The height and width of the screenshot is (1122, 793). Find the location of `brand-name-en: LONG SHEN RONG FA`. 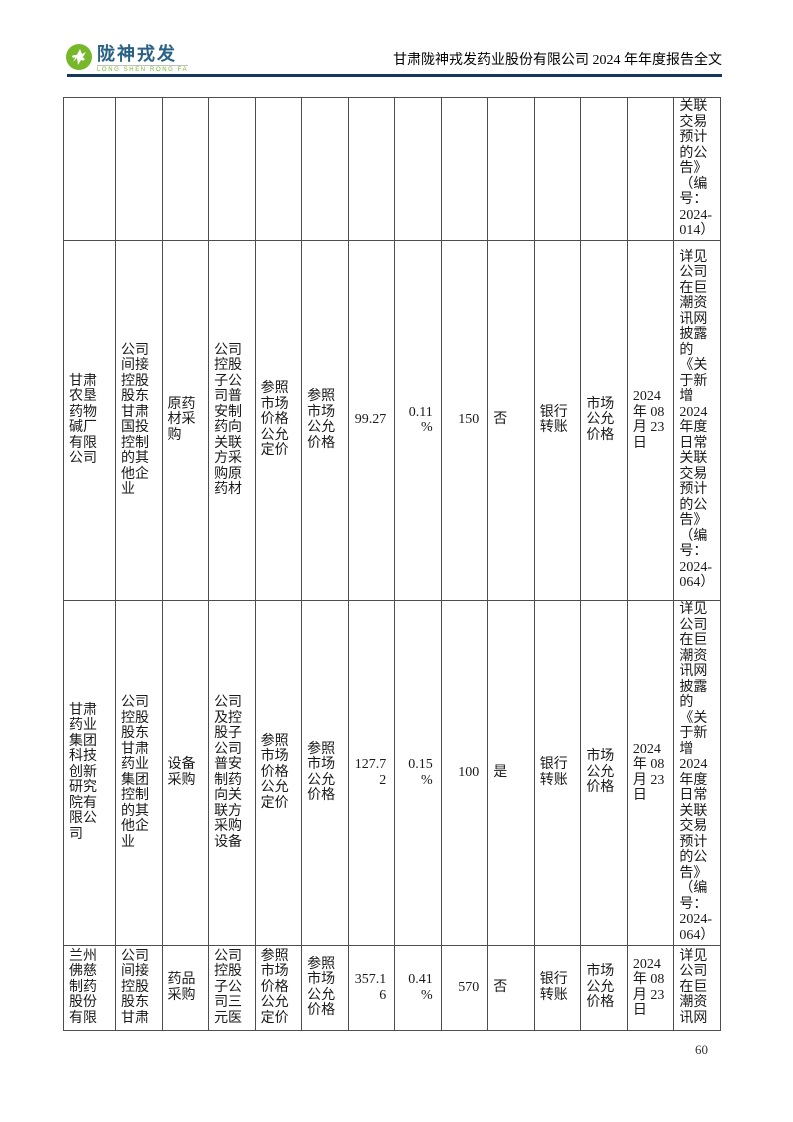

brand-name-en: LONG SHEN RONG FA is located at coordinates (143, 69).